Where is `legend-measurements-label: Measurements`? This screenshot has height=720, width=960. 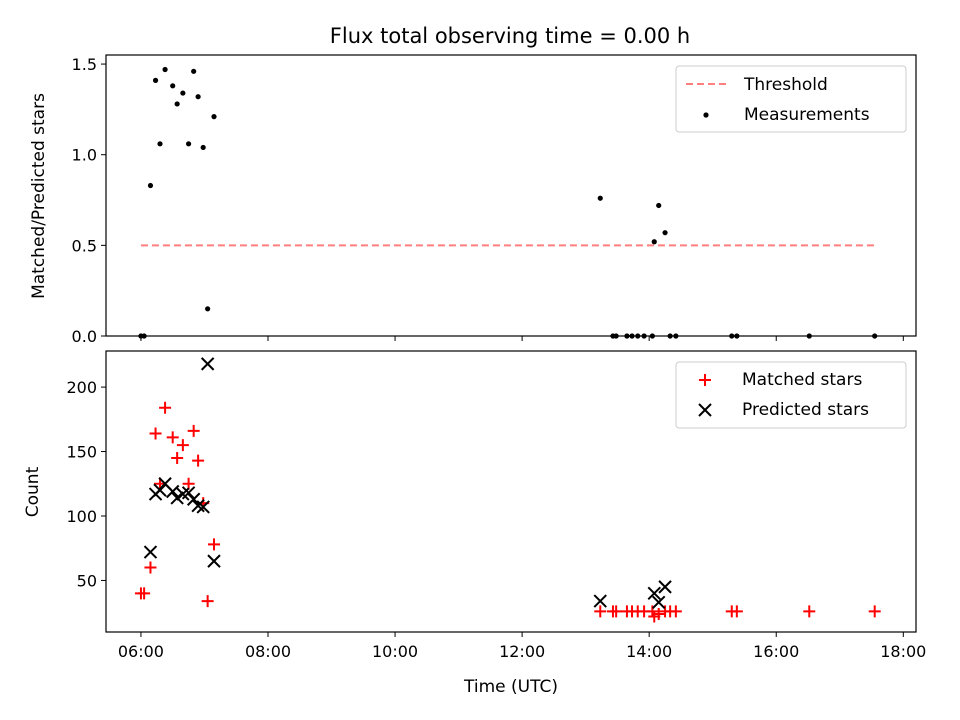
legend-measurements-label: Measurements is located at coordinates (807, 115).